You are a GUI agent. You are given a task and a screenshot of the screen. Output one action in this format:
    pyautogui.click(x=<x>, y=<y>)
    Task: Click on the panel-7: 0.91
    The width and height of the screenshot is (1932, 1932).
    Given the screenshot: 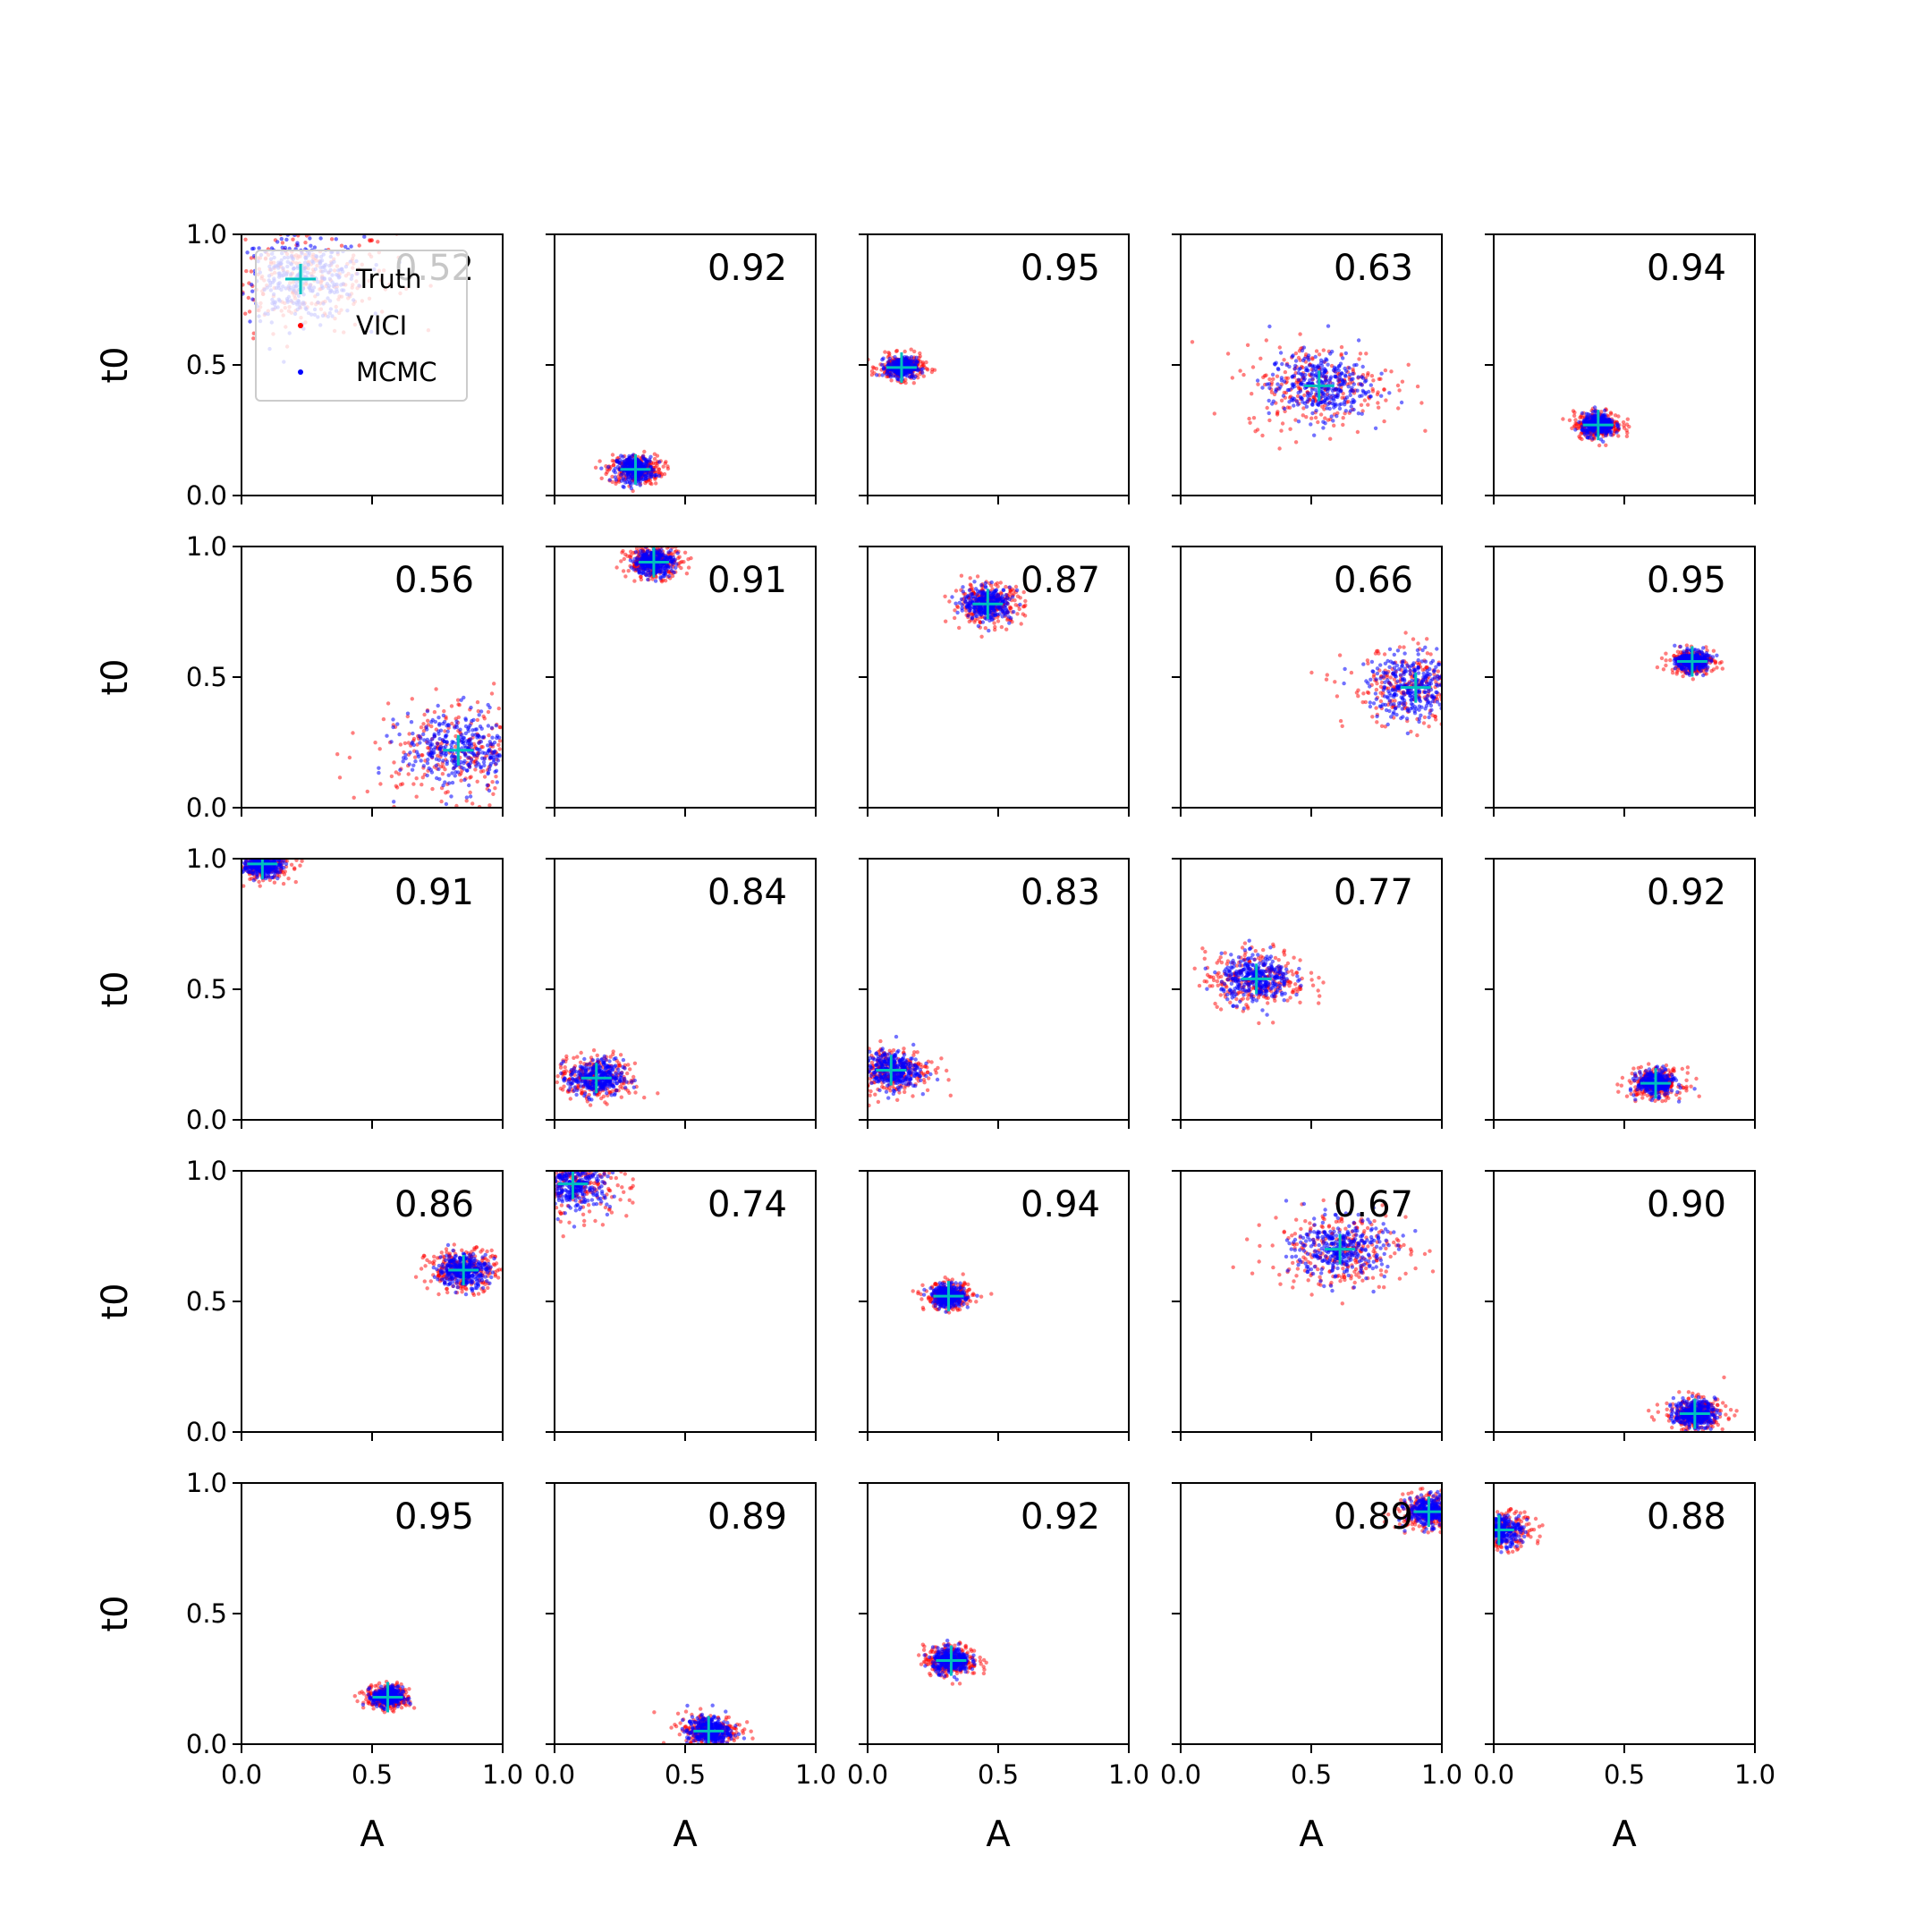 What is the action you would take?
    pyautogui.click(x=681, y=681)
    